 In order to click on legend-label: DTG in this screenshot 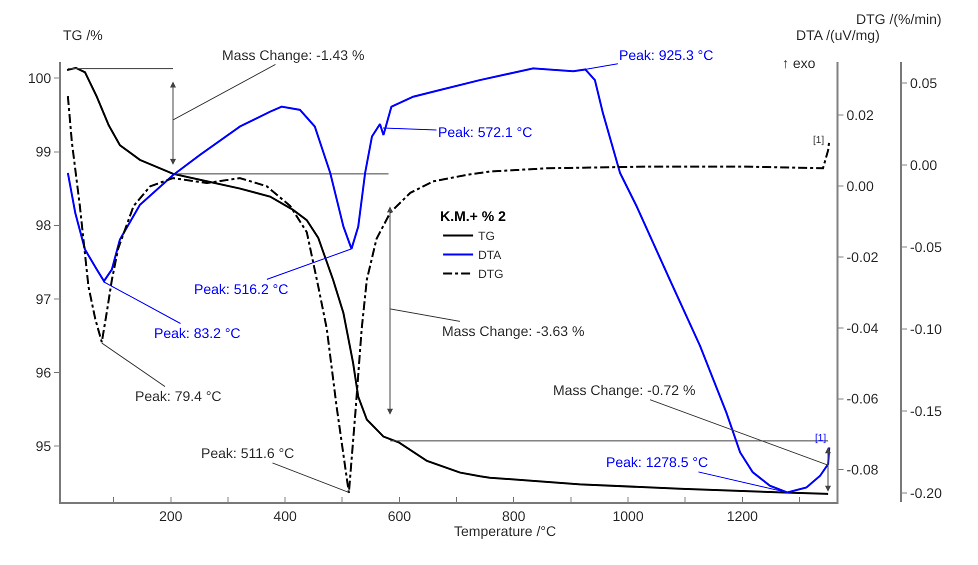, I will do `click(491, 274)`.